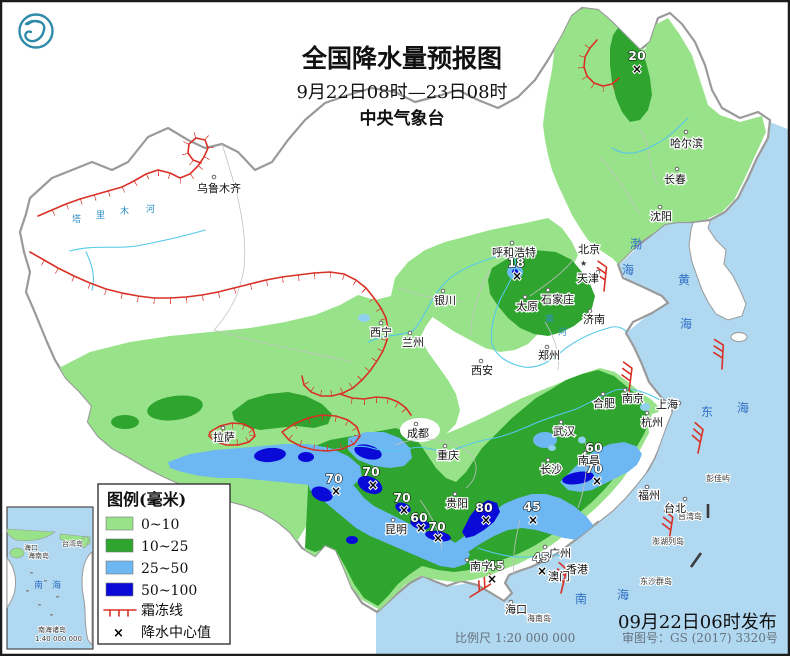 The width and height of the screenshot is (790, 656). I want to click on inset-indochina, so click(11, 582).